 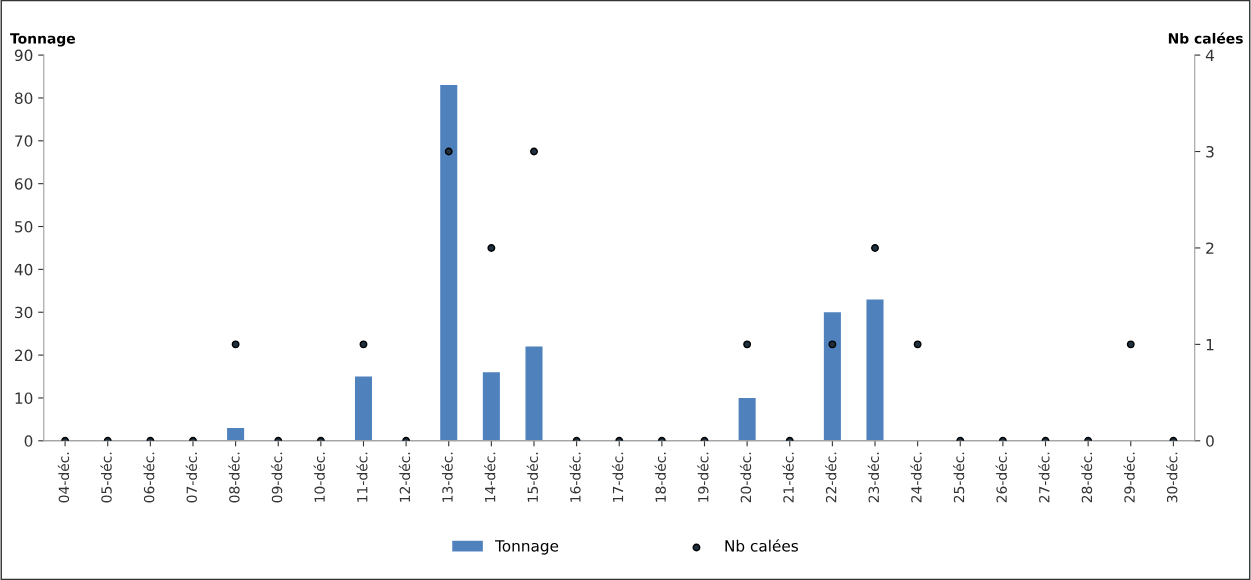 What do you see at coordinates (447, 477) in the screenshot?
I see `x-tick-label: 13-déc.` at bounding box center [447, 477].